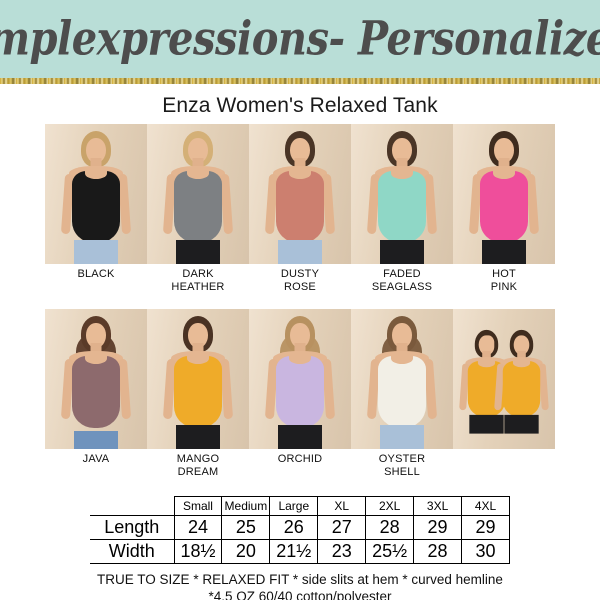  What do you see at coordinates (504, 286) in the screenshot?
I see `color-label-line: PINK` at bounding box center [504, 286].